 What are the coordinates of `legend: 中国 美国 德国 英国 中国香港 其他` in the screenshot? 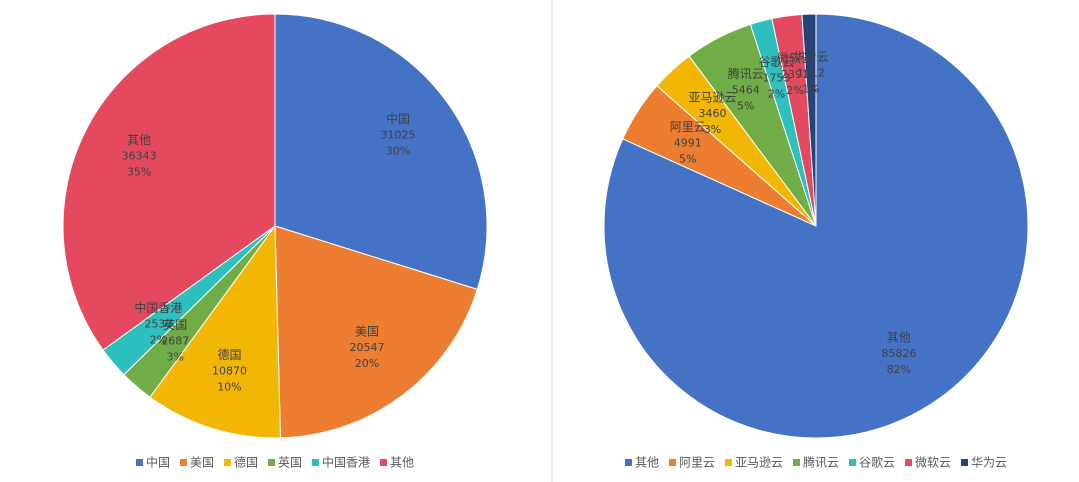 It's located at (274, 462).